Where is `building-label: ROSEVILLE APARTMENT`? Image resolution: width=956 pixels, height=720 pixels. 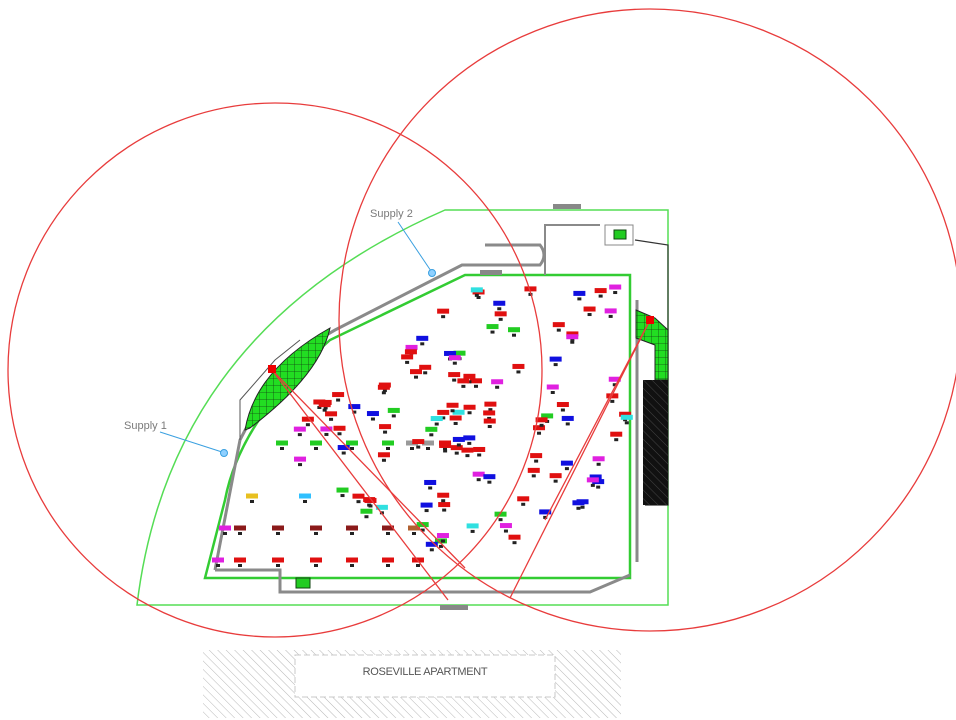 building-label: ROSEVILLE APARTMENT is located at coordinates (425, 672).